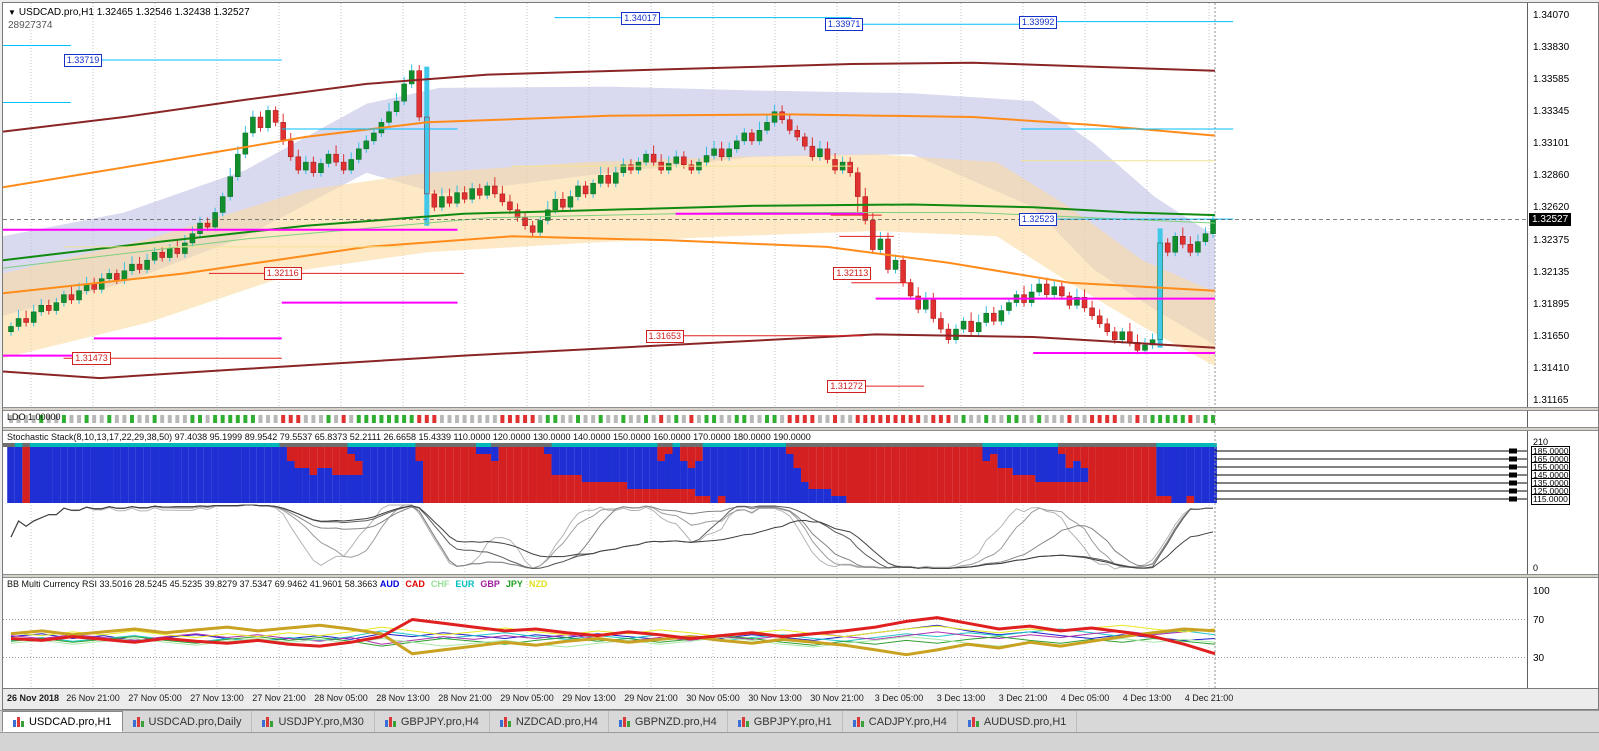 Image resolution: width=1599 pixels, height=751 pixels. What do you see at coordinates (1038, 22) in the screenshot?
I see `price-level-label: 1.33992` at bounding box center [1038, 22].